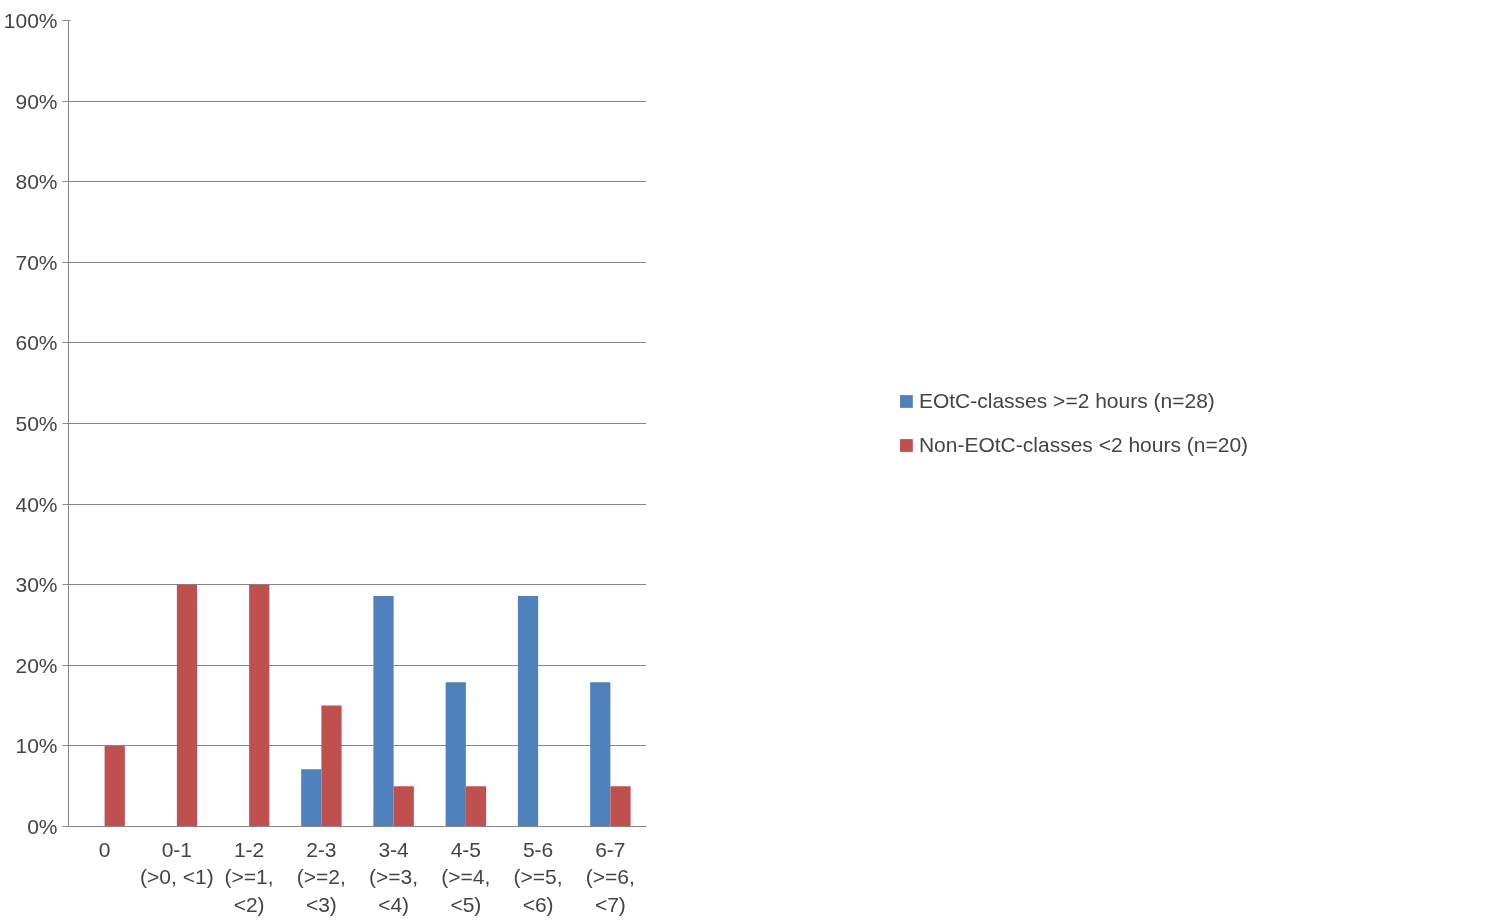 The image size is (1503, 921). Describe the element at coordinates (36, 504) in the screenshot. I see `y-tick-label: 40%` at that location.